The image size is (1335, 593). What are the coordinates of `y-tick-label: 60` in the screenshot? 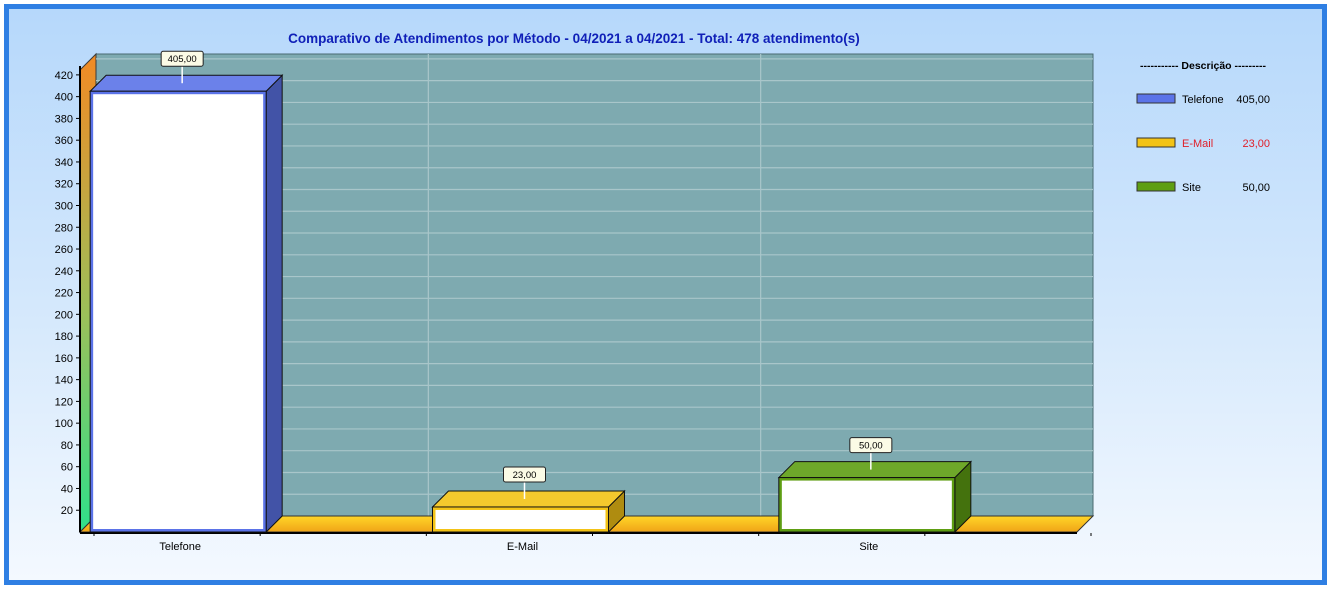 It's located at (67, 468).